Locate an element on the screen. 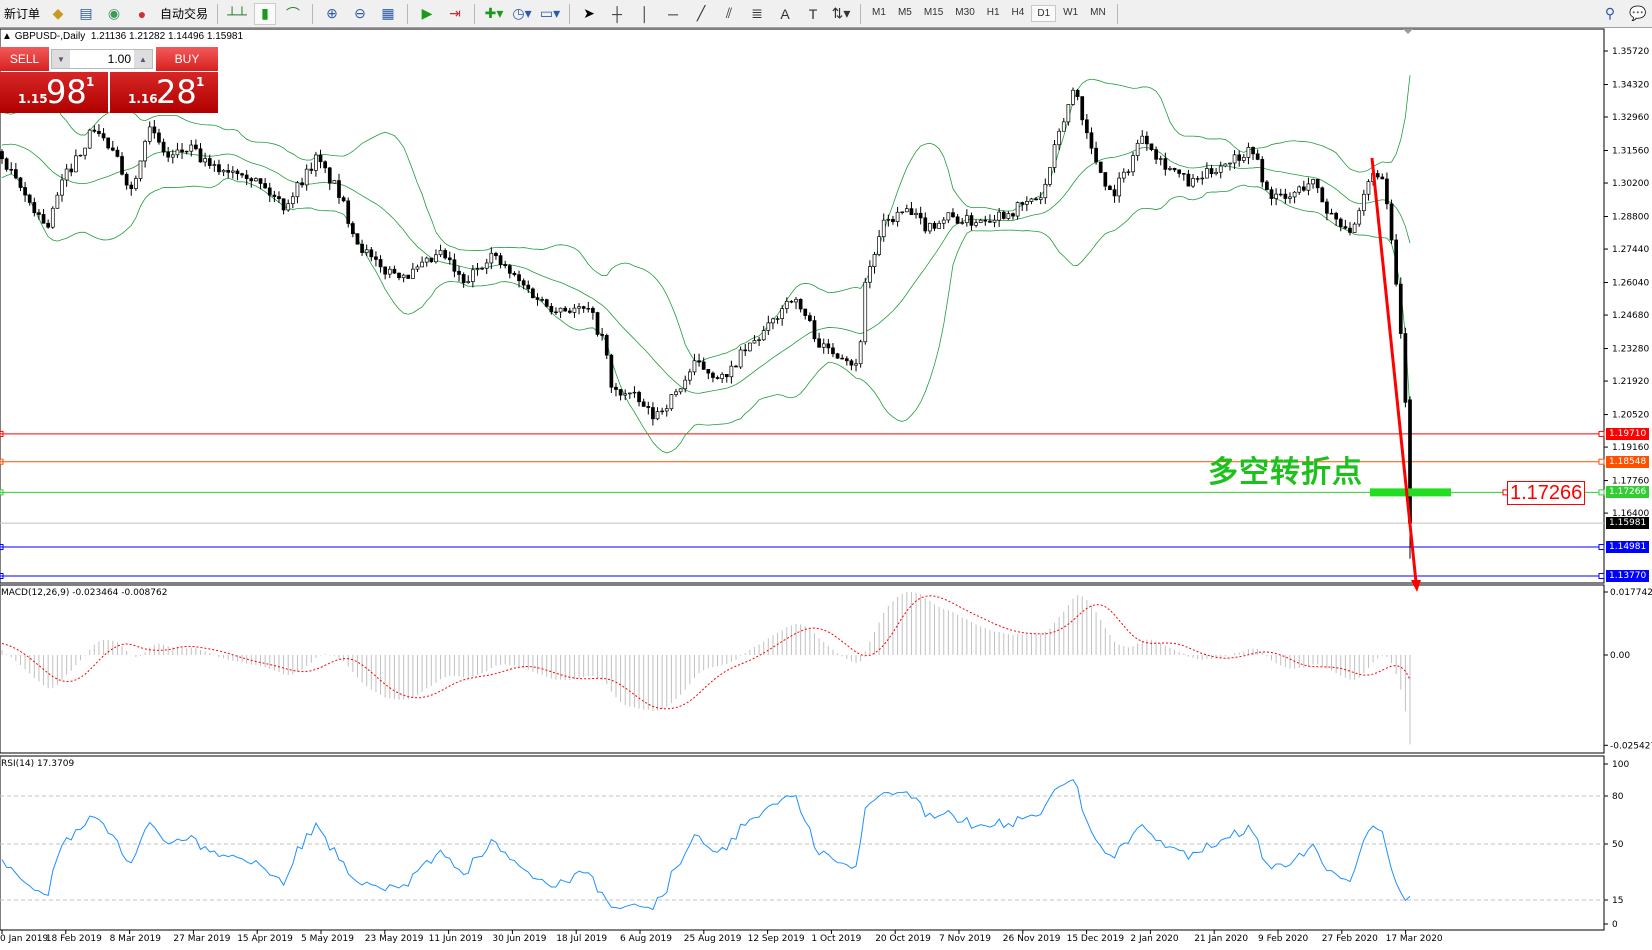 This screenshot has height=950, width=1652. timeframe-h4: H4 is located at coordinates (1018, 12).